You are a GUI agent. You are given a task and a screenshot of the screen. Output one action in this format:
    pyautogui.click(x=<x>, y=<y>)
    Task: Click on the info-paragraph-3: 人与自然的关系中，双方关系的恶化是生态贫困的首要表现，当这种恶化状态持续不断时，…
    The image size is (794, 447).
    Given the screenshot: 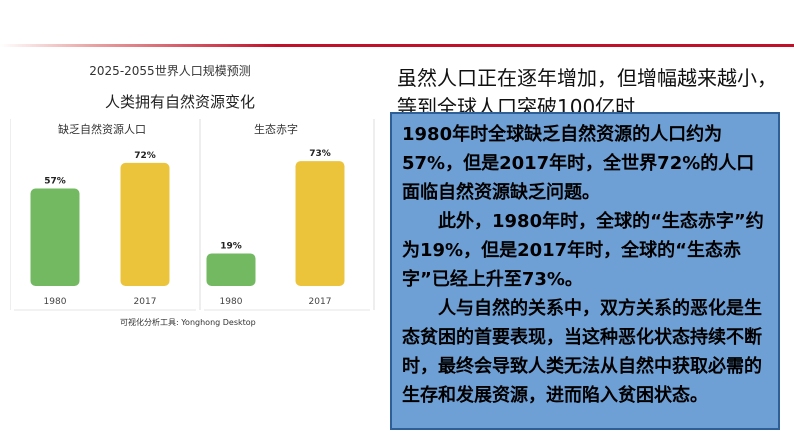 What is the action you would take?
    pyautogui.click(x=582, y=352)
    